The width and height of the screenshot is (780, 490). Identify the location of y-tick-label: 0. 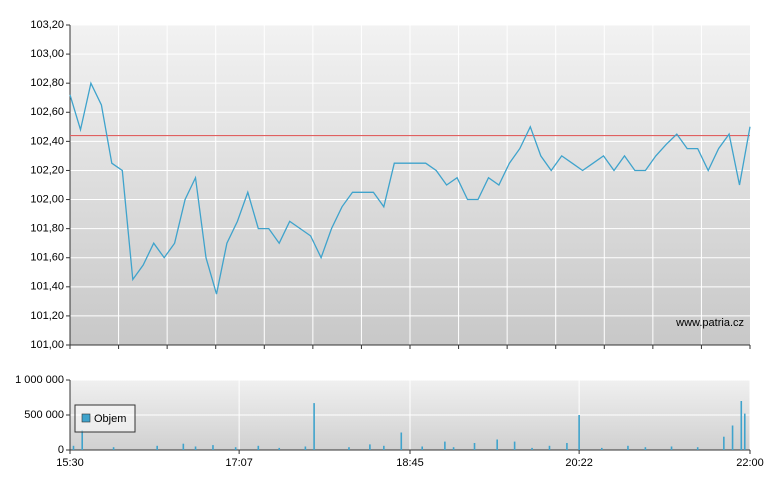
(61, 450).